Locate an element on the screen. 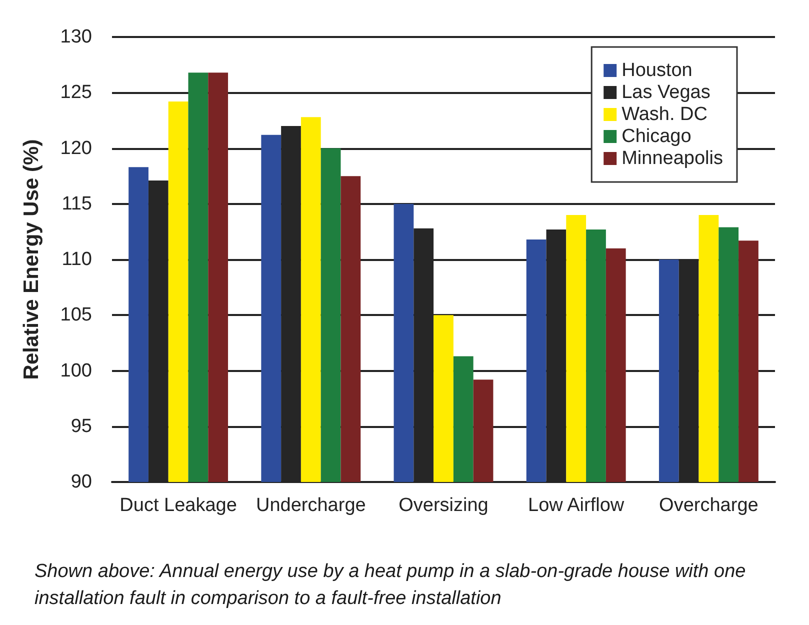 The image size is (809, 625). y-tick-label: 115 is located at coordinates (77, 203).